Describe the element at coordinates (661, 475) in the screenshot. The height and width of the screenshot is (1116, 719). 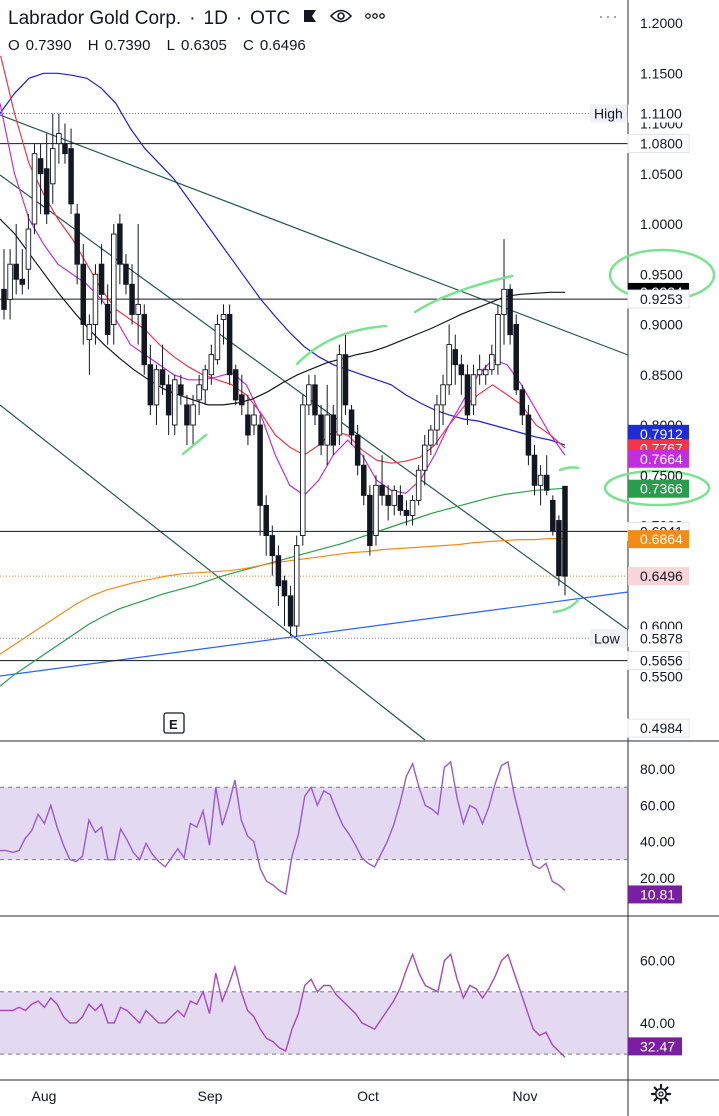
I see `price-axis-tick: 0.7500` at that location.